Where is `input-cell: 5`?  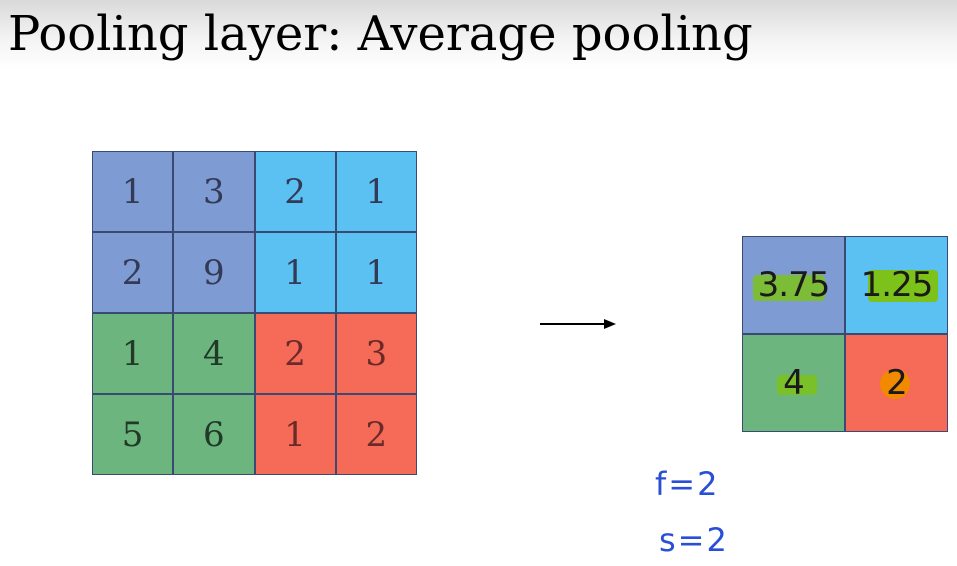 input-cell: 5 is located at coordinates (133, 434).